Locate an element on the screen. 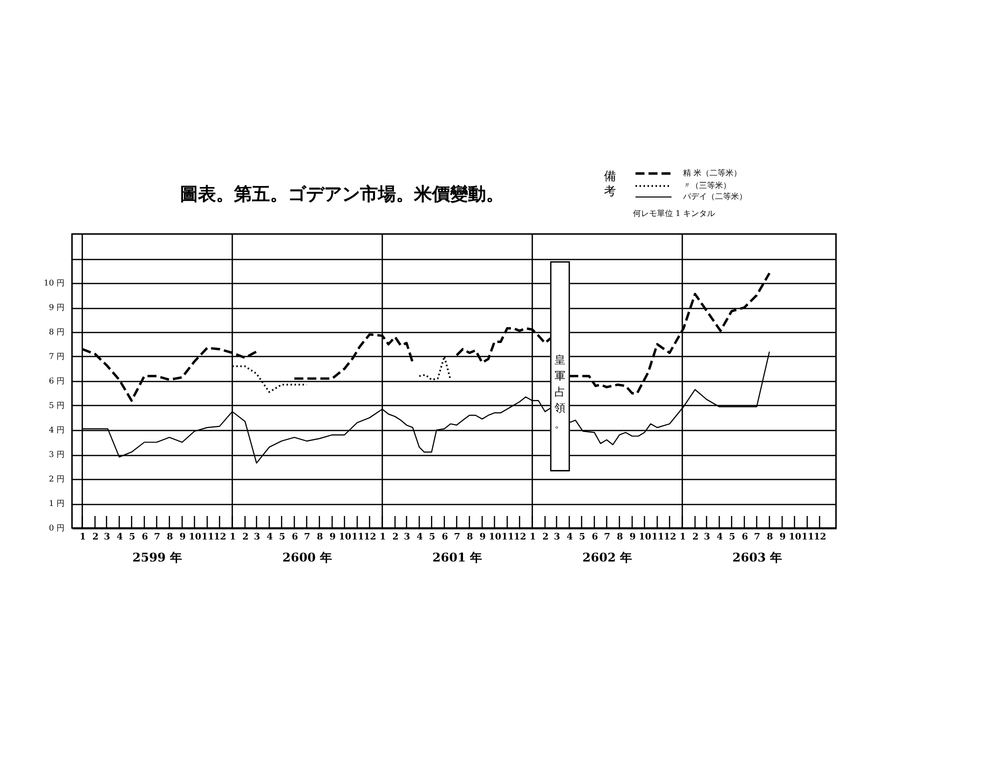  x2-tick-label: 2603 年 is located at coordinates (757, 557).